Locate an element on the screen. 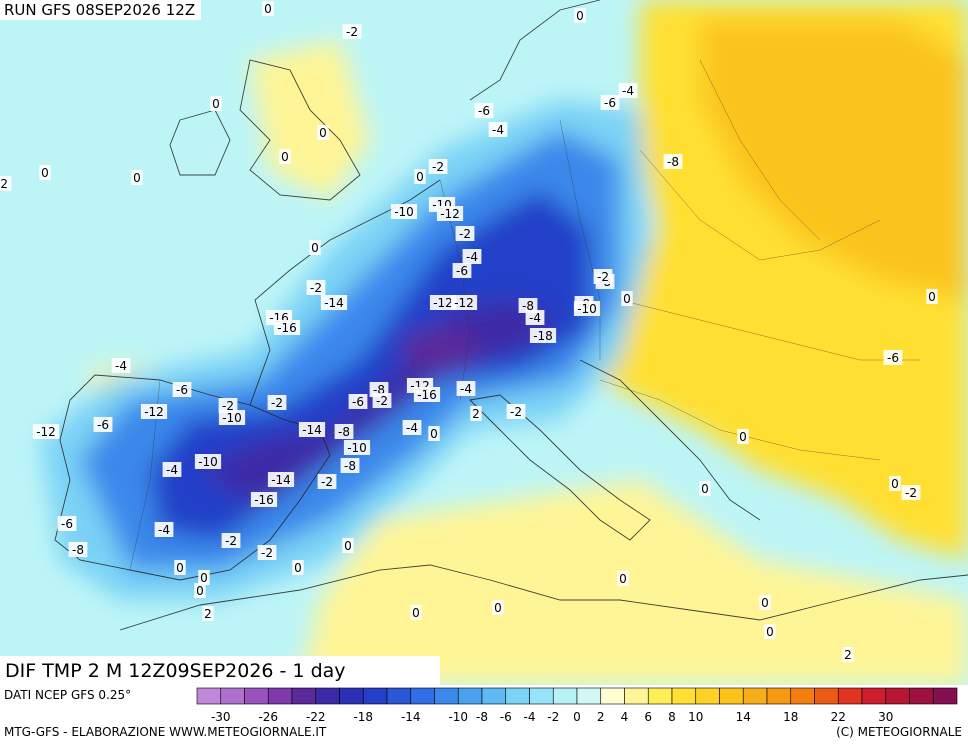  contour-label: -14 is located at coordinates (312, 429).